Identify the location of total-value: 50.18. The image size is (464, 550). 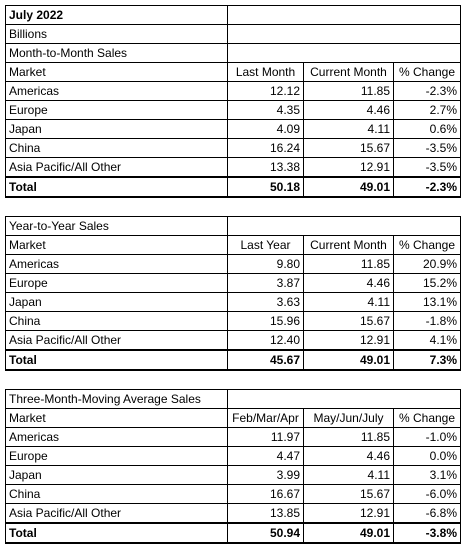
(265, 187).